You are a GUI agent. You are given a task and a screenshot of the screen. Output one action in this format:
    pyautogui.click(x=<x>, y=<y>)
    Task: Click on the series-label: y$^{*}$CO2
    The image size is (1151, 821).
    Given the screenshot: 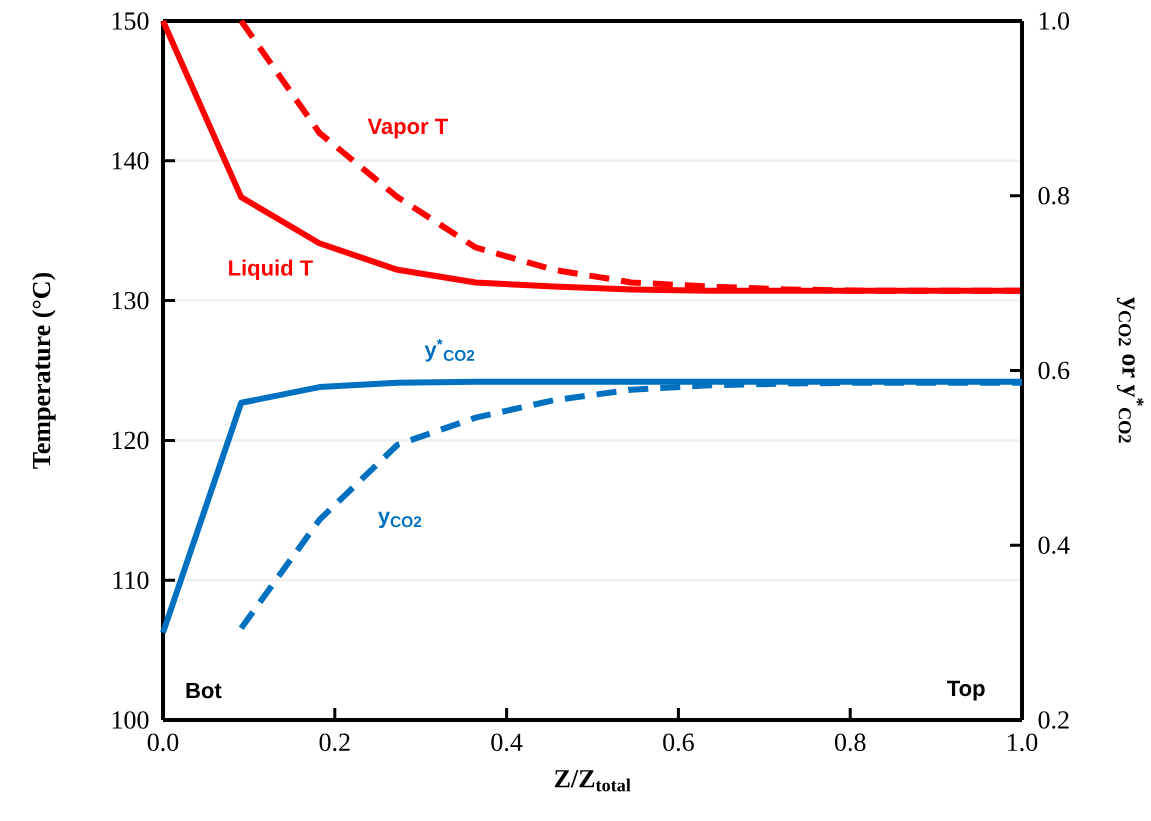 What is the action you would take?
    pyautogui.click(x=449, y=350)
    